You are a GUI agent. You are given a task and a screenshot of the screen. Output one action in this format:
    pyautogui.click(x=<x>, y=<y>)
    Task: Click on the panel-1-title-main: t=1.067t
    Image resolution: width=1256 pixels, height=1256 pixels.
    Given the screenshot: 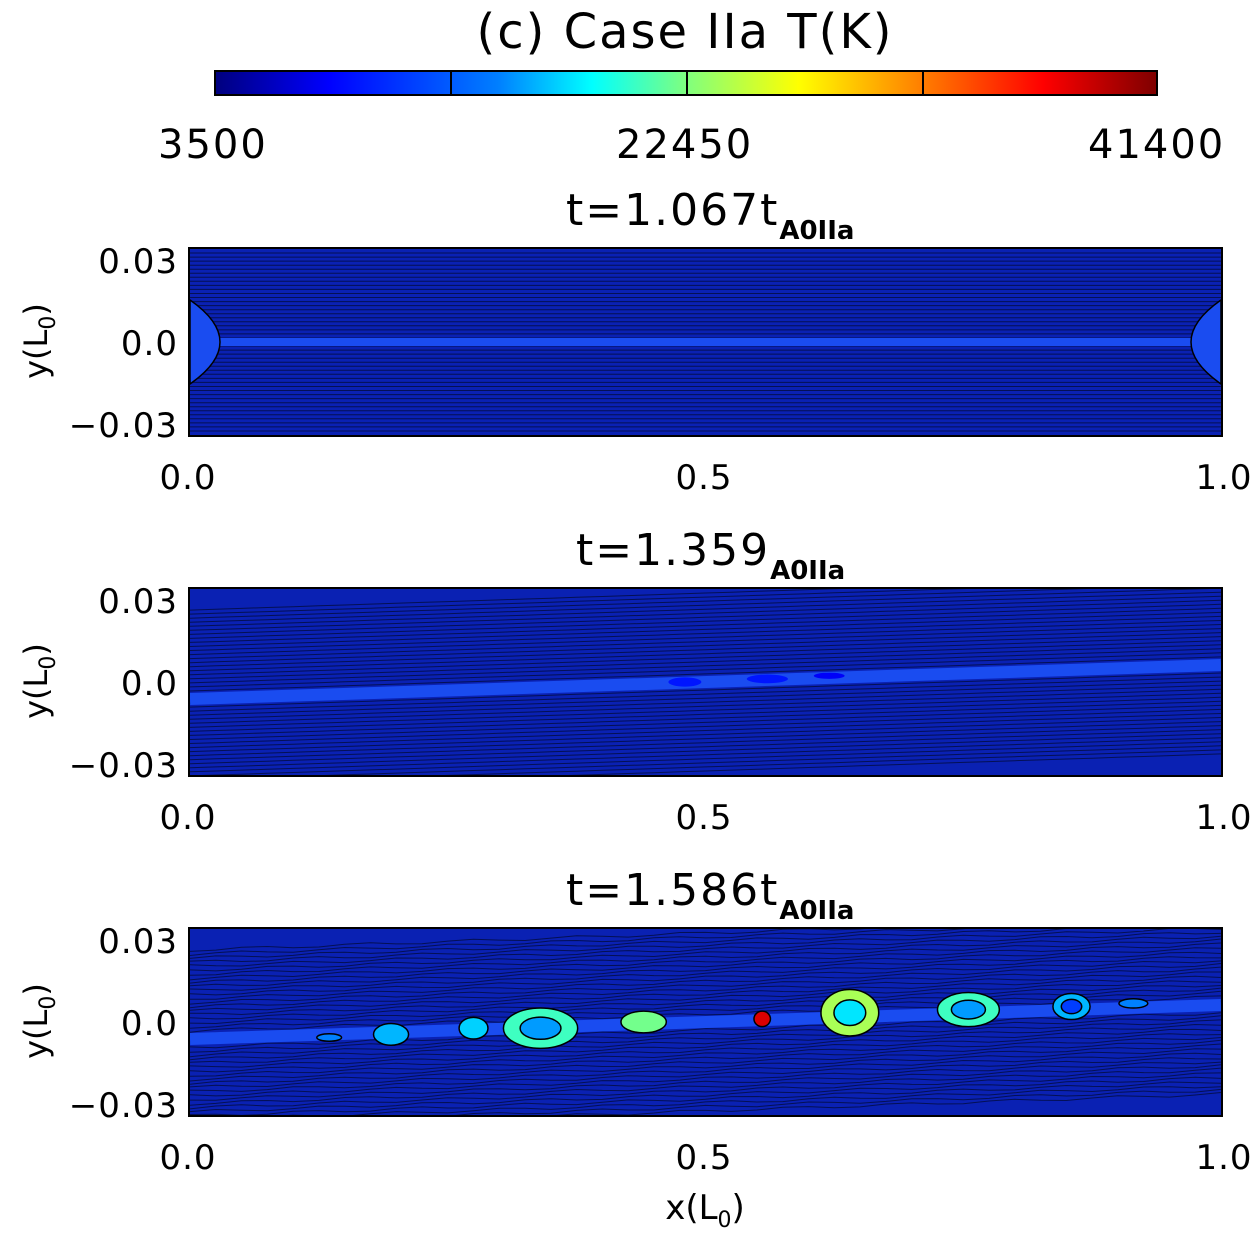 What is the action you would take?
    pyautogui.click(x=673, y=210)
    